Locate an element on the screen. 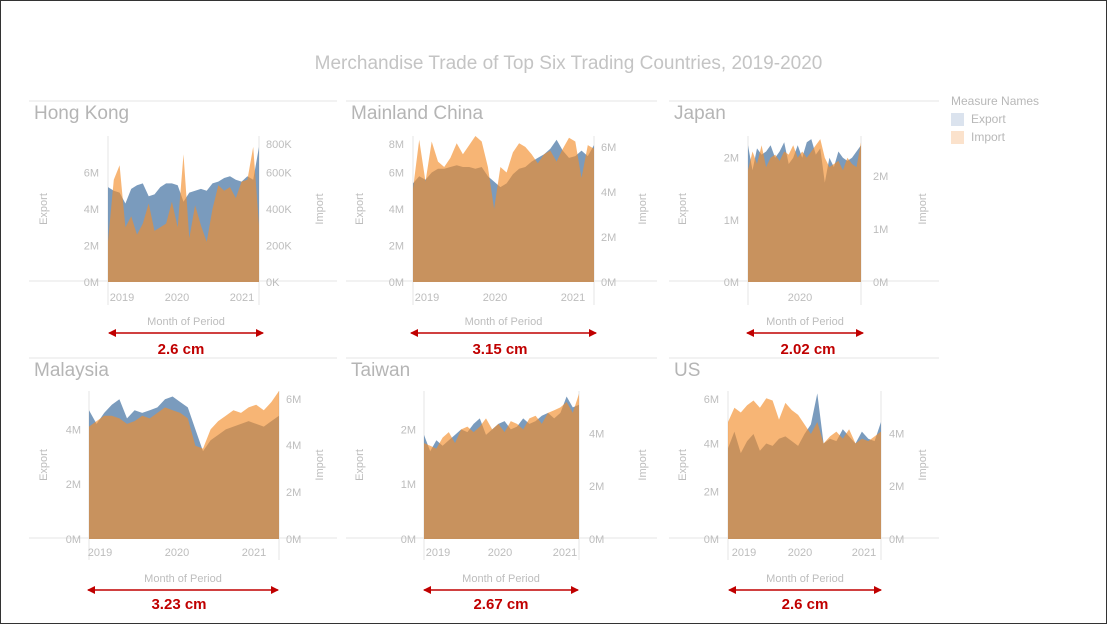 The height and width of the screenshot is (624, 1107). japan-ytick-left: 0M is located at coordinates (731, 283).